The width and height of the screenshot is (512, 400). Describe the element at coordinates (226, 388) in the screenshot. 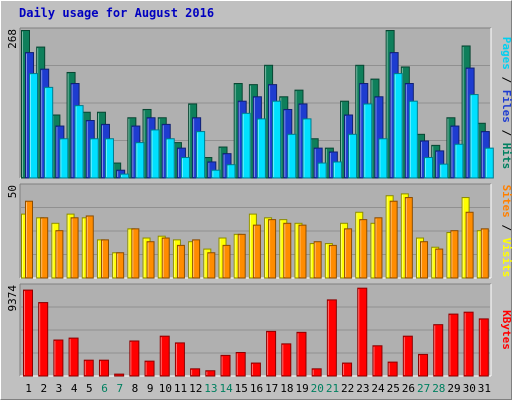

I see `x-tick-label-day-14: 14` at that location.